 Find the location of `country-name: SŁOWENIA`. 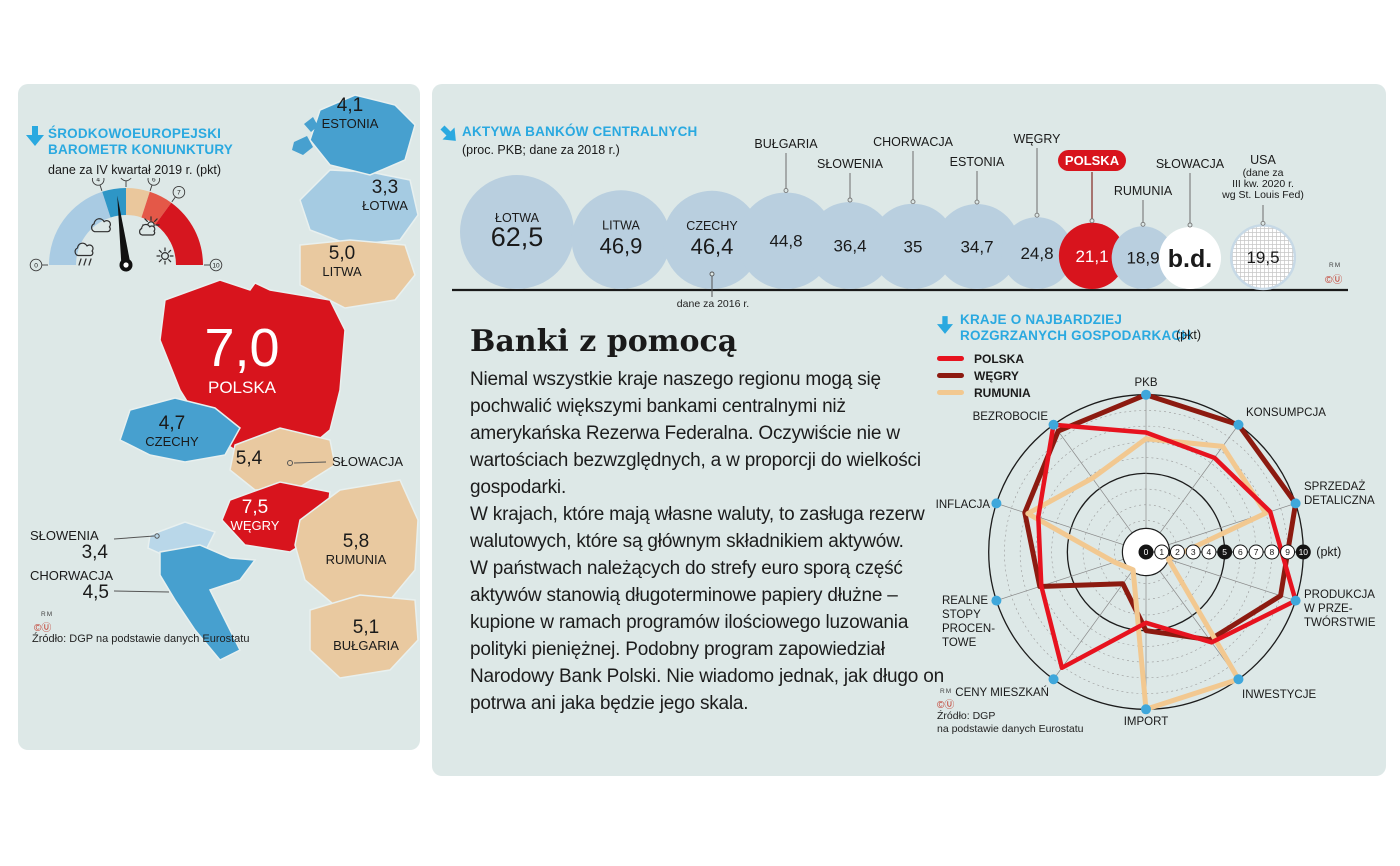

country-name: SŁOWENIA is located at coordinates (64, 535).